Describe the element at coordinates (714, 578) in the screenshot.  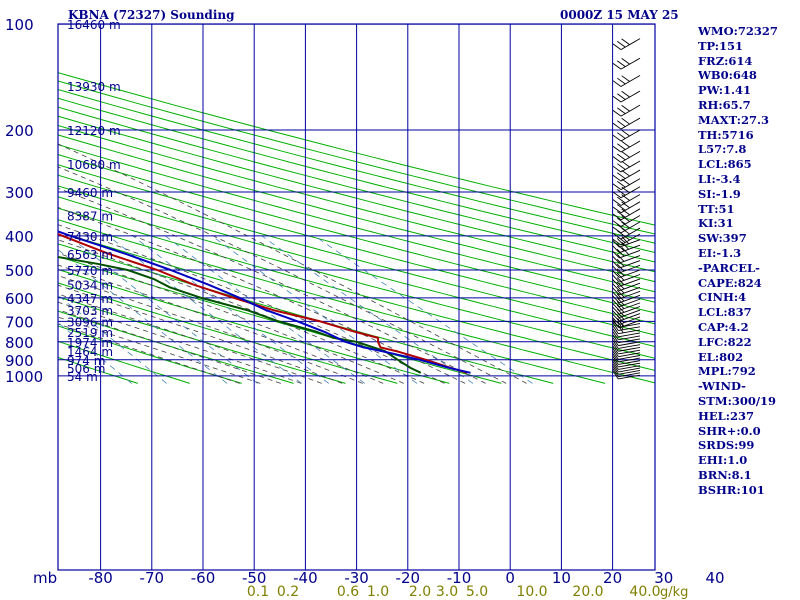
I see `temperature-tick-label: 40` at that location.